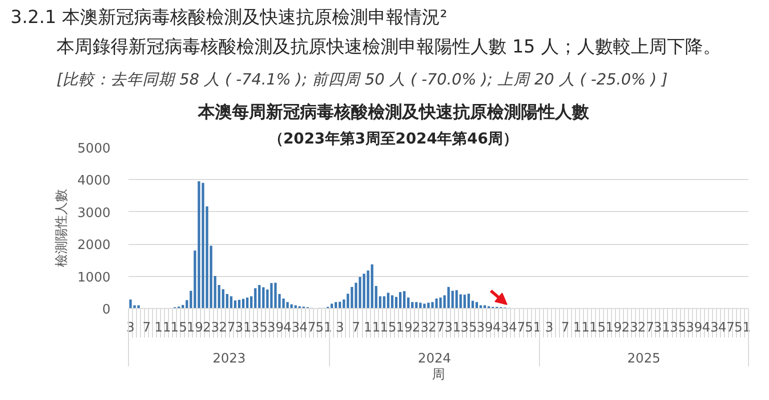 The height and width of the screenshot is (400, 769). What do you see at coordinates (393, 112) in the screenshot?
I see `chart-title: 本澳每周新冠病毒核酸檢測及快速抗原檢測陽性人數` at bounding box center [393, 112].